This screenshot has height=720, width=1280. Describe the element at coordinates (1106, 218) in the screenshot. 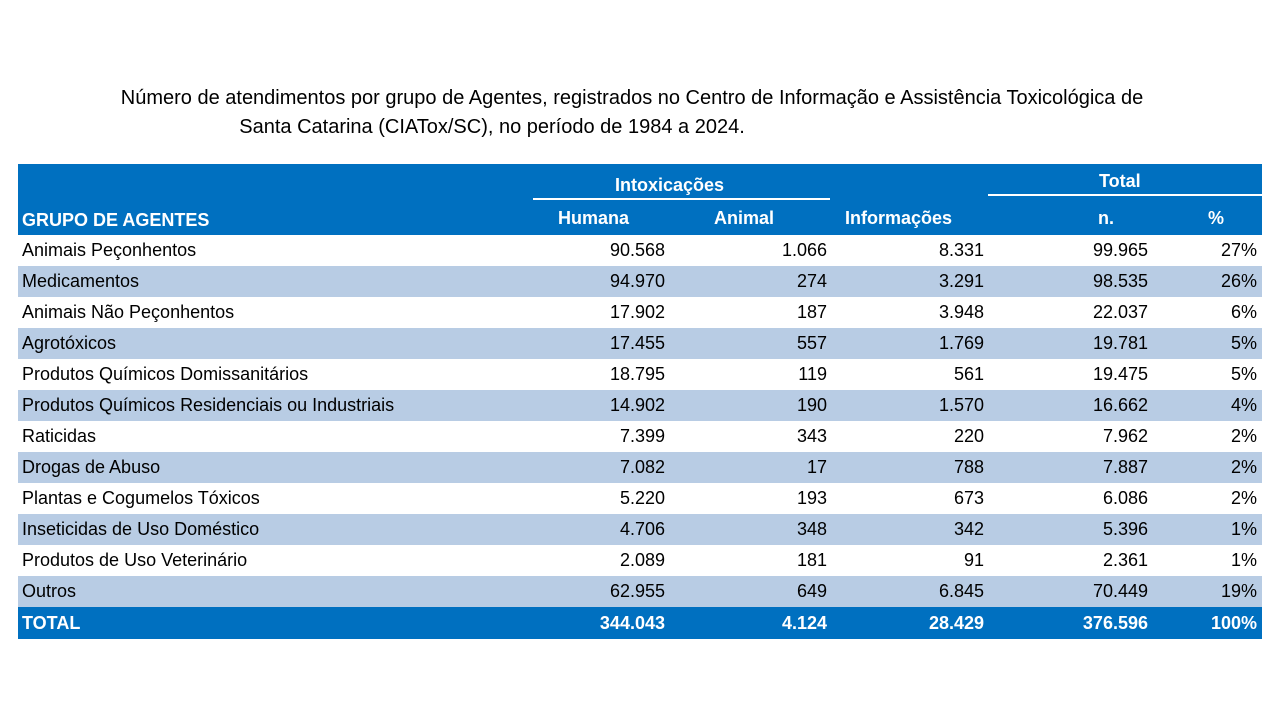

I see `header-n: n.` at that location.